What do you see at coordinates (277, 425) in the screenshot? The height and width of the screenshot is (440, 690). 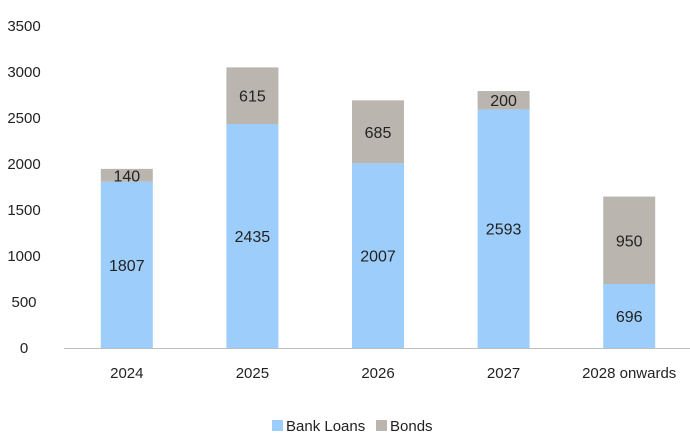 I see `legend-swatch-bank-loans` at bounding box center [277, 425].